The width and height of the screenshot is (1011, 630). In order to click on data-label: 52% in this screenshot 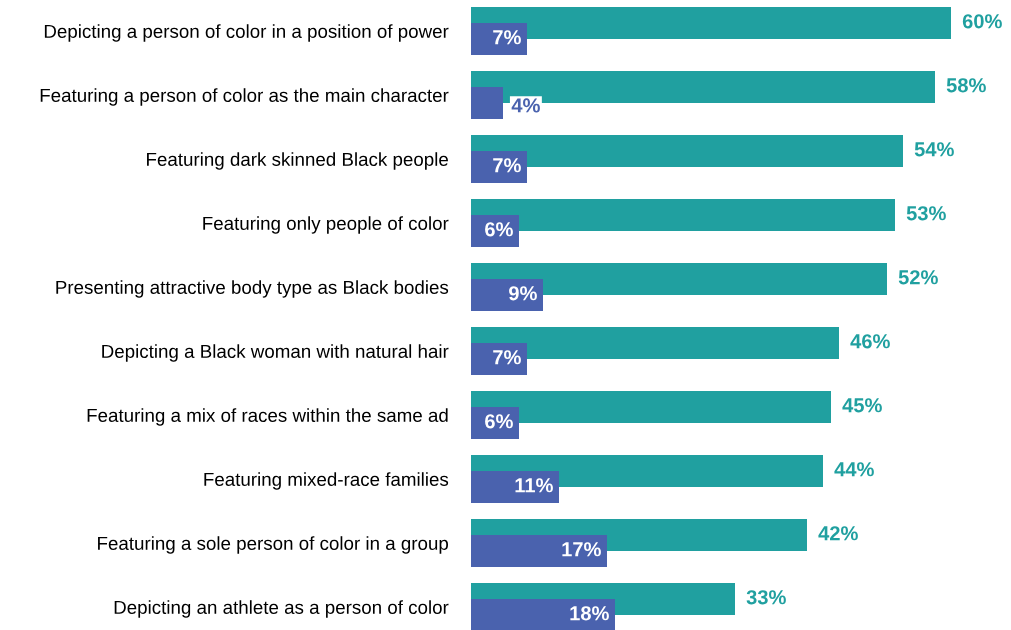, I will do `click(918, 277)`.